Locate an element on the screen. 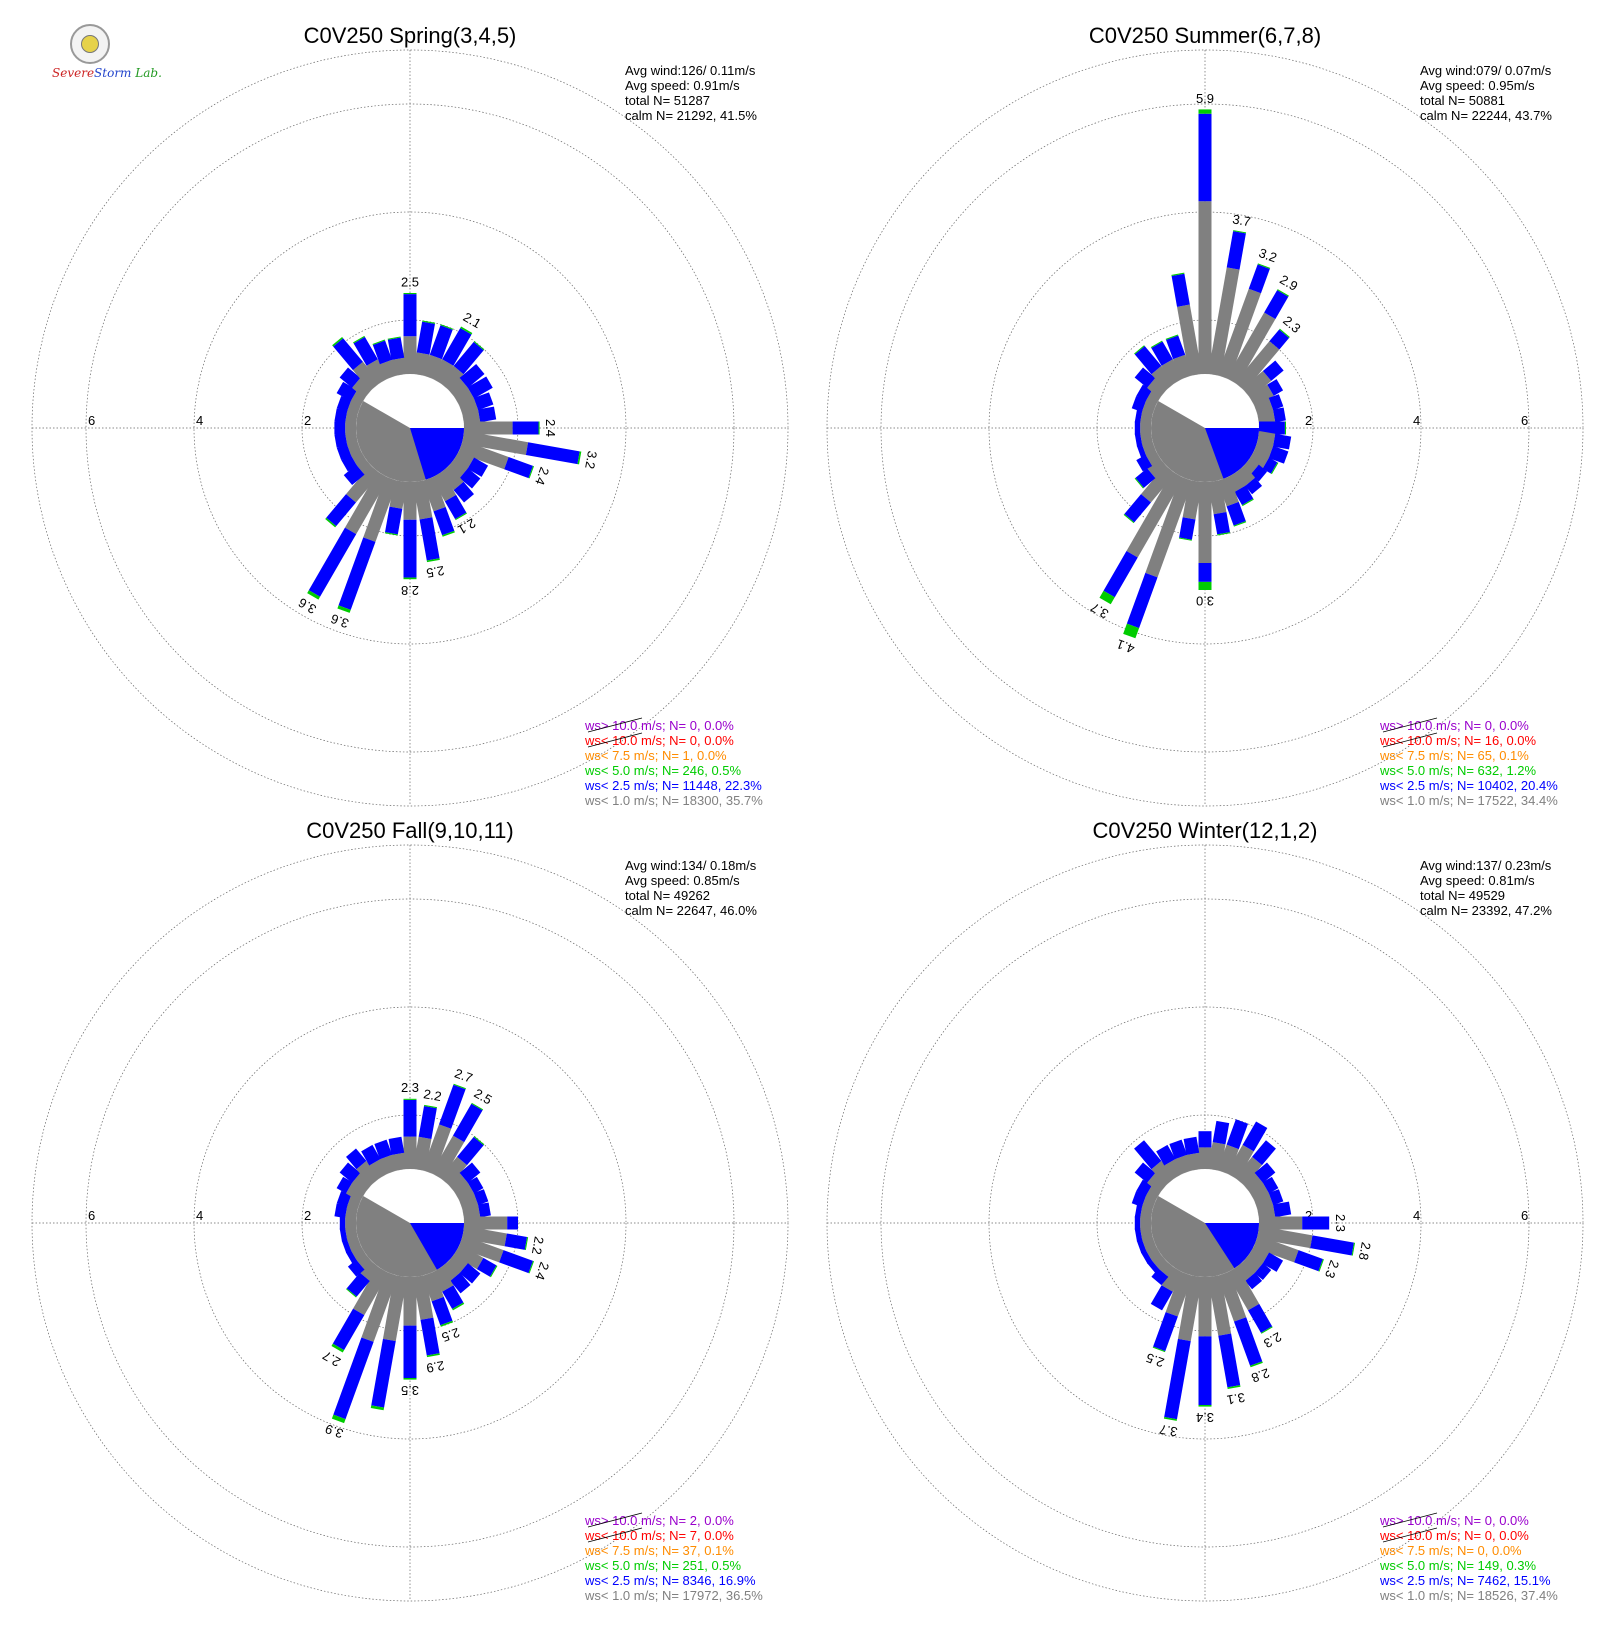 Image resolution: width=1620 pixels, height=1640 pixels. legend-entry: ws< 2.5 m/s; N= 11448, 22.3% is located at coordinates (673, 785).